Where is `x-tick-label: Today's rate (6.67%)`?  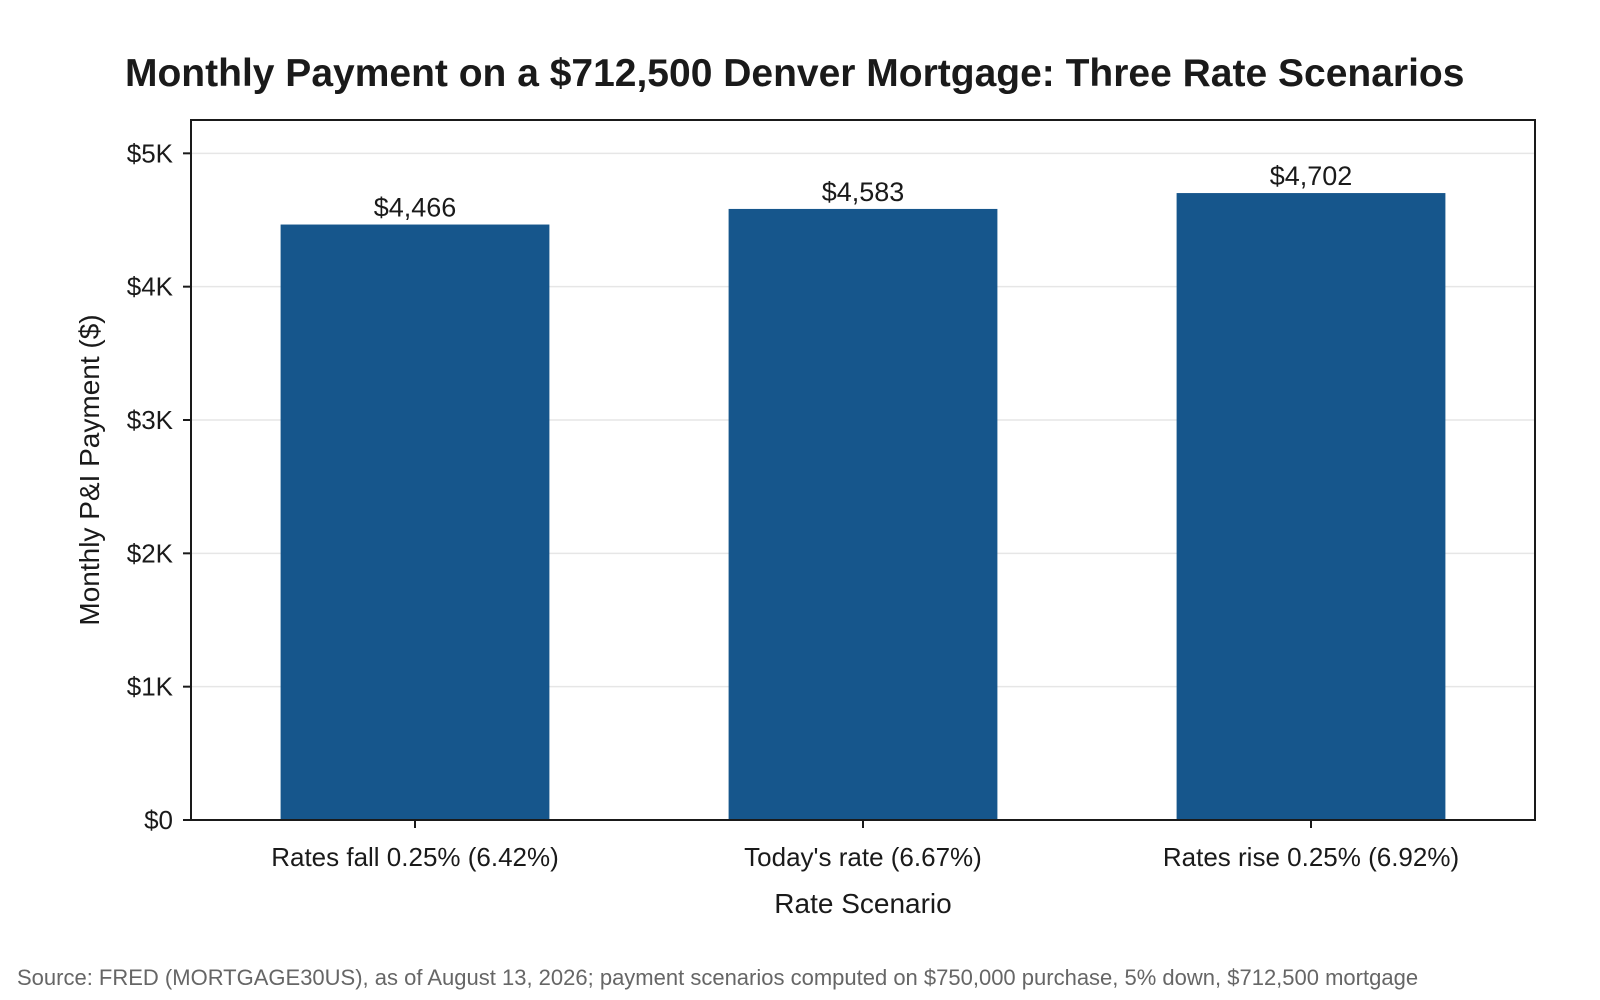
x-tick-label: Today's rate (6.67%) is located at coordinates (863, 857).